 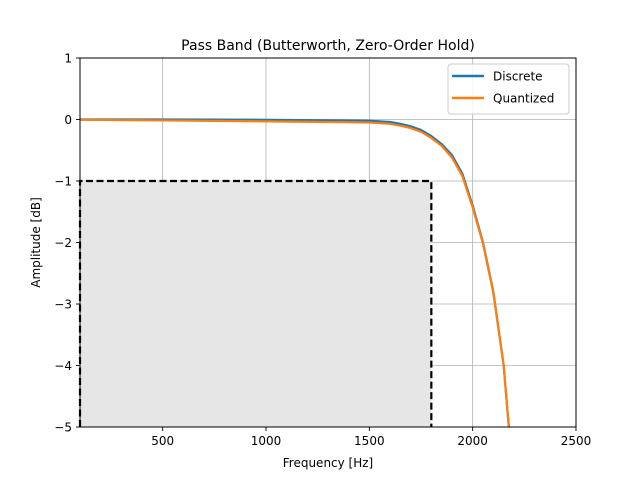 I want to click on legend-label-discrete: Discrete, so click(x=518, y=77).